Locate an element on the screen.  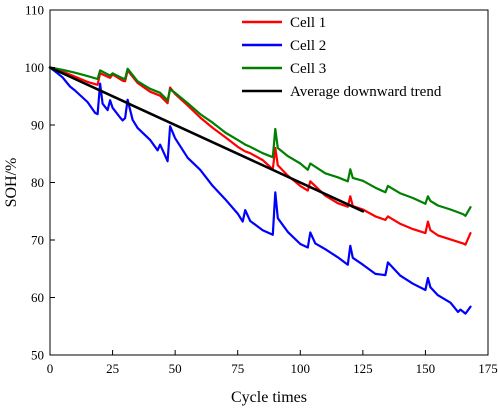
x-tick-label: 175 is located at coordinates (488, 368).